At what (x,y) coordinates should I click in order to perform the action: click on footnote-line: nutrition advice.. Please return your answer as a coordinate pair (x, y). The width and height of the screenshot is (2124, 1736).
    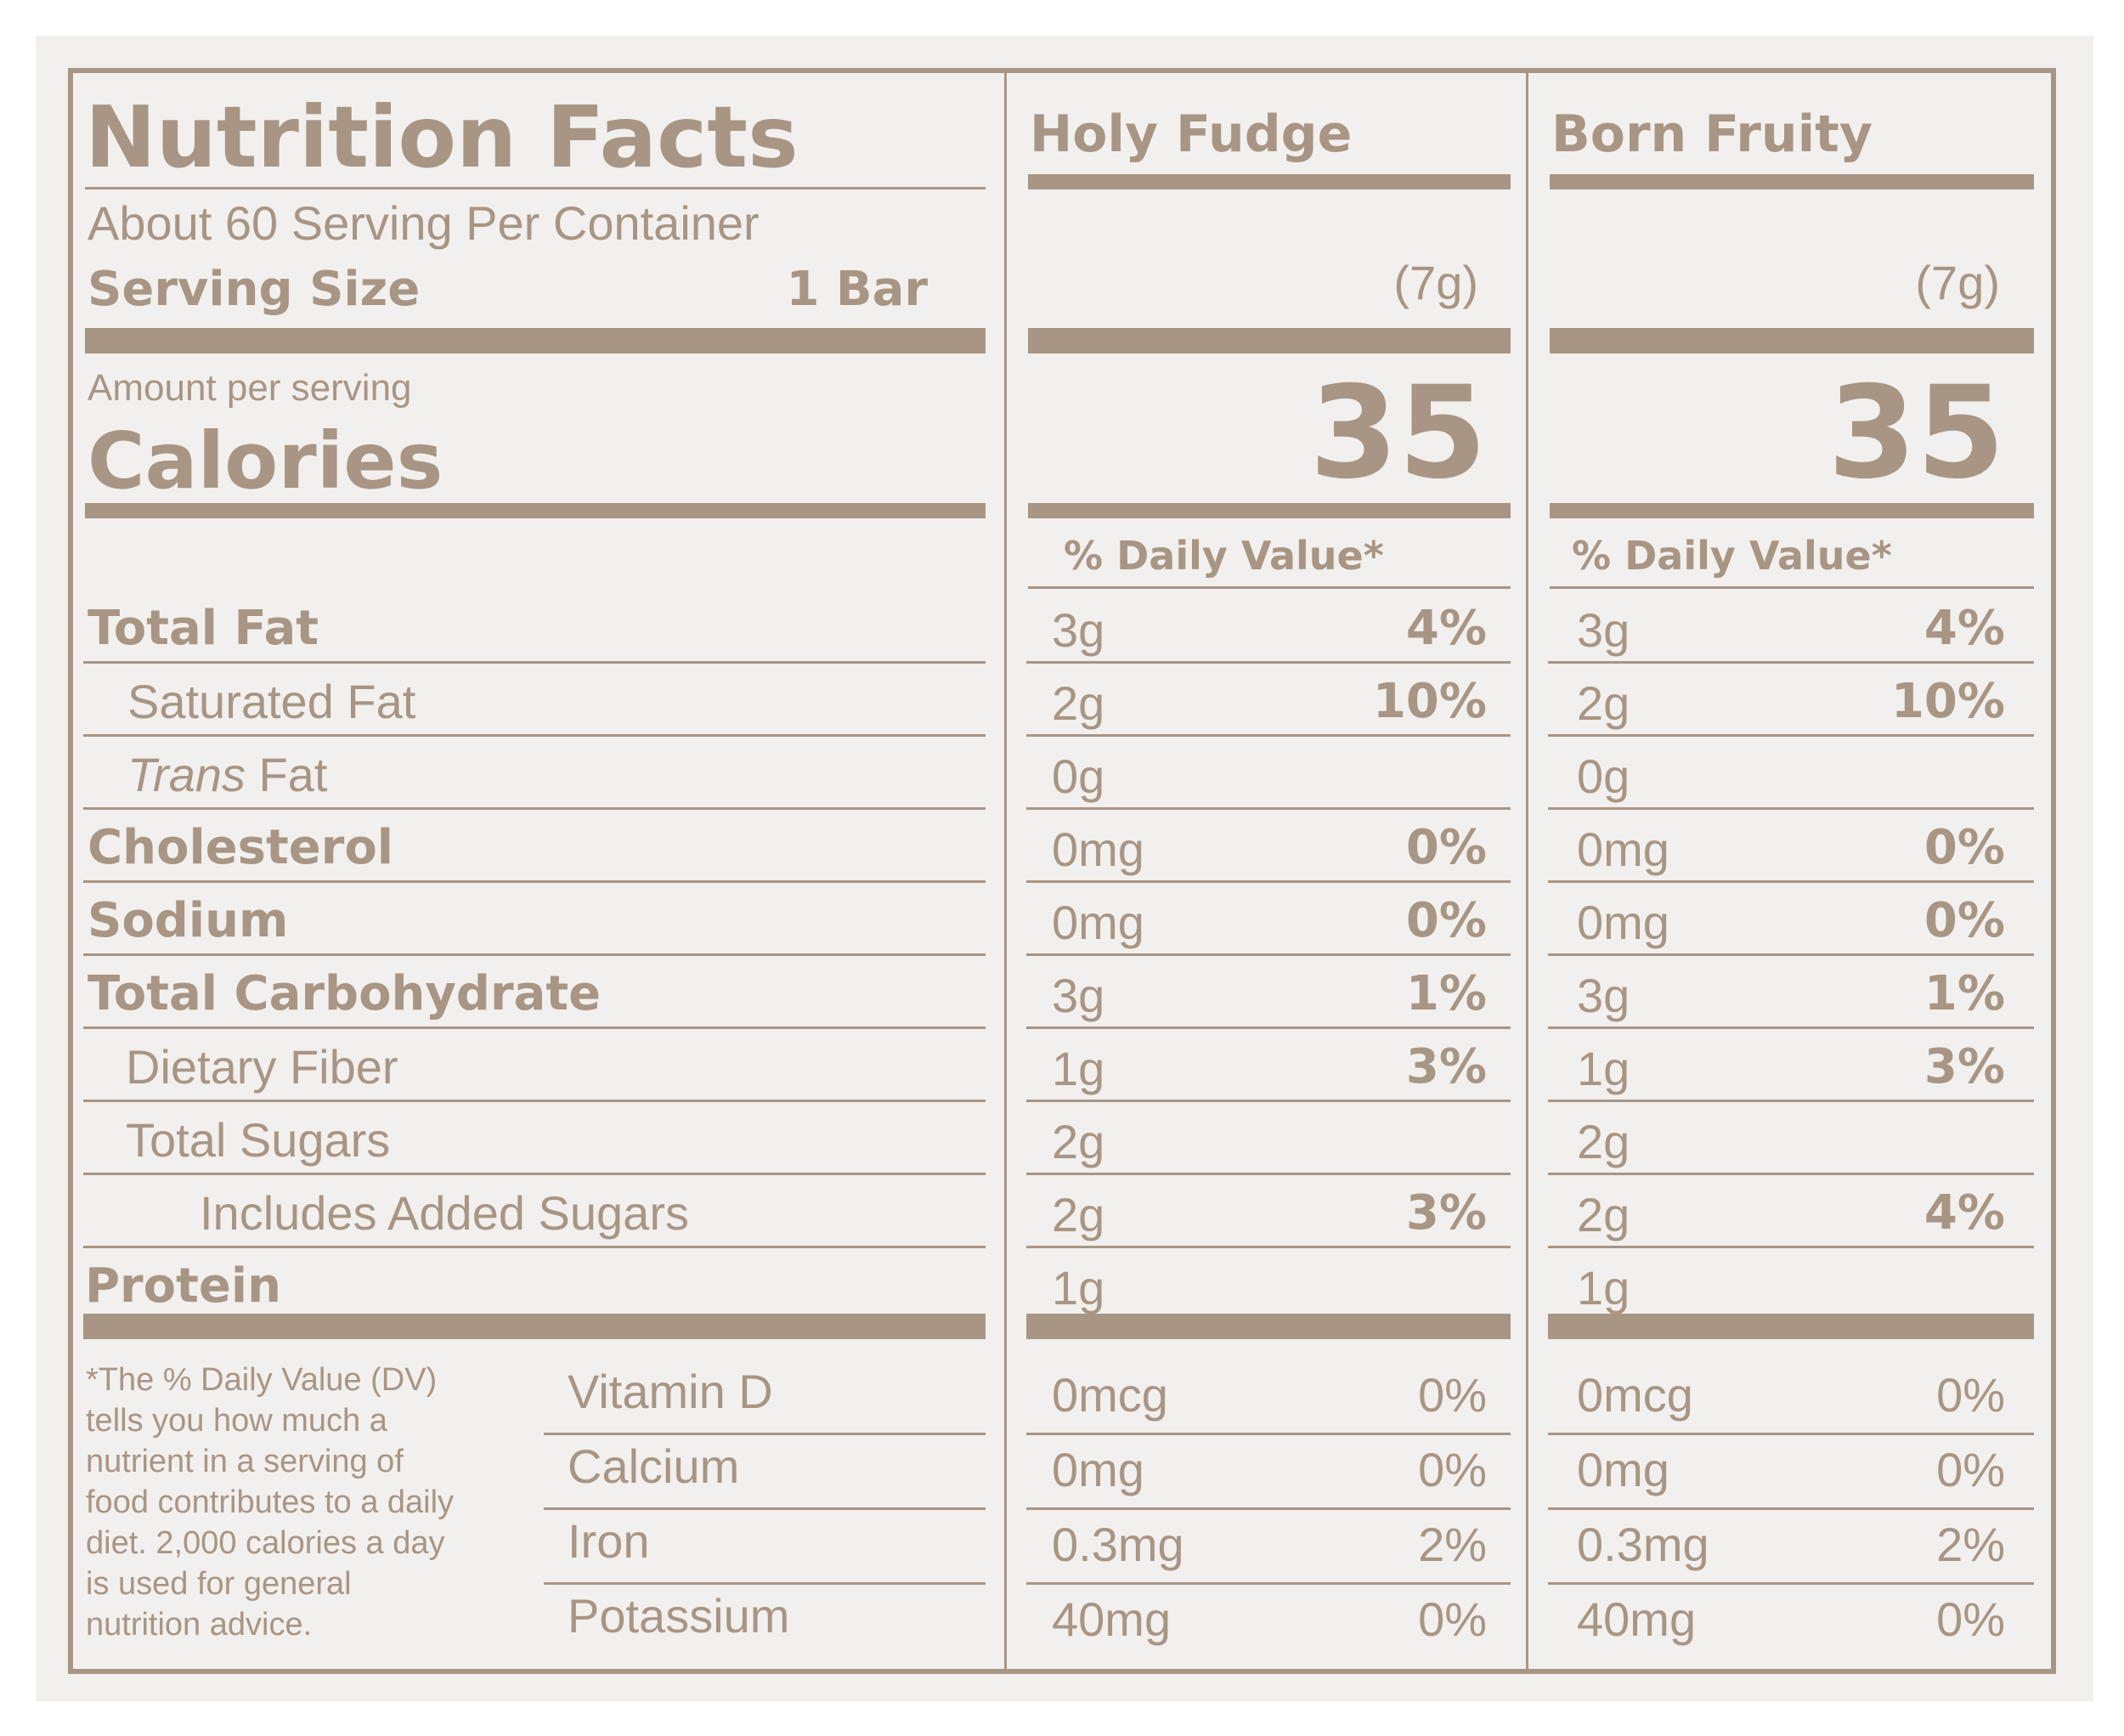
    Looking at the image, I should click on (200, 1625).